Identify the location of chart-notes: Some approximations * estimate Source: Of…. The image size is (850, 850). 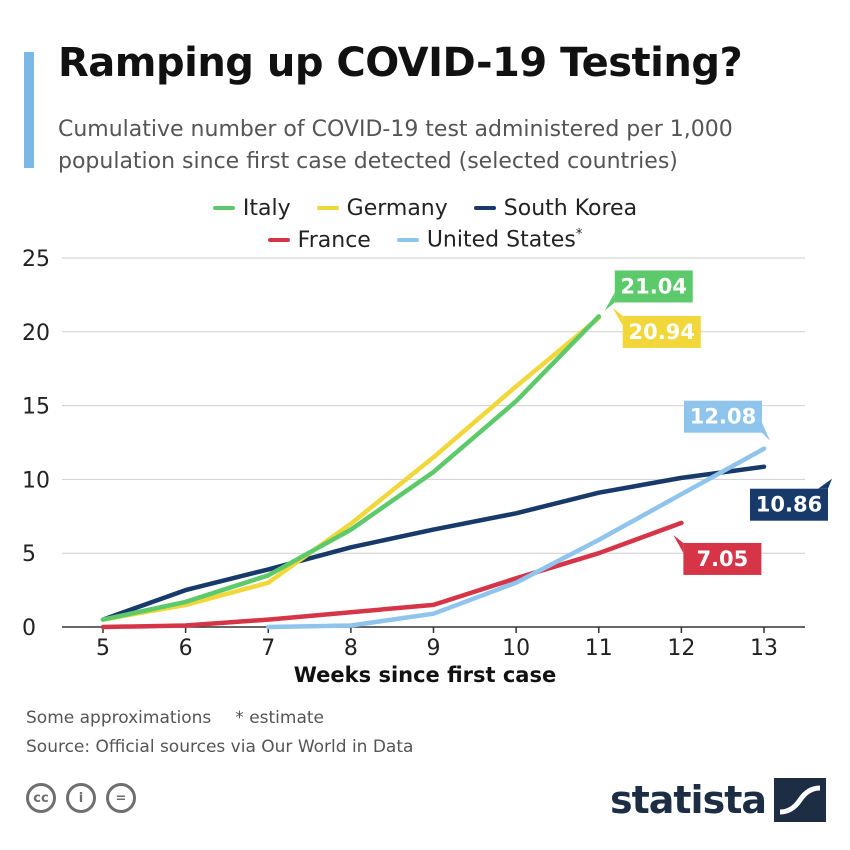
(219, 733).